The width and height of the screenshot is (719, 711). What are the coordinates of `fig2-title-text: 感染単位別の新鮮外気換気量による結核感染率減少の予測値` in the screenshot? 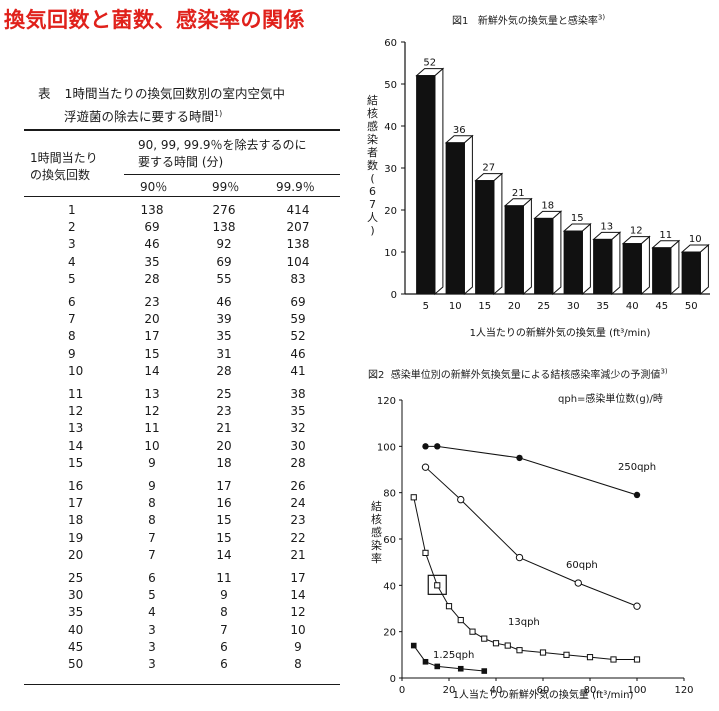 It's located at (525, 375).